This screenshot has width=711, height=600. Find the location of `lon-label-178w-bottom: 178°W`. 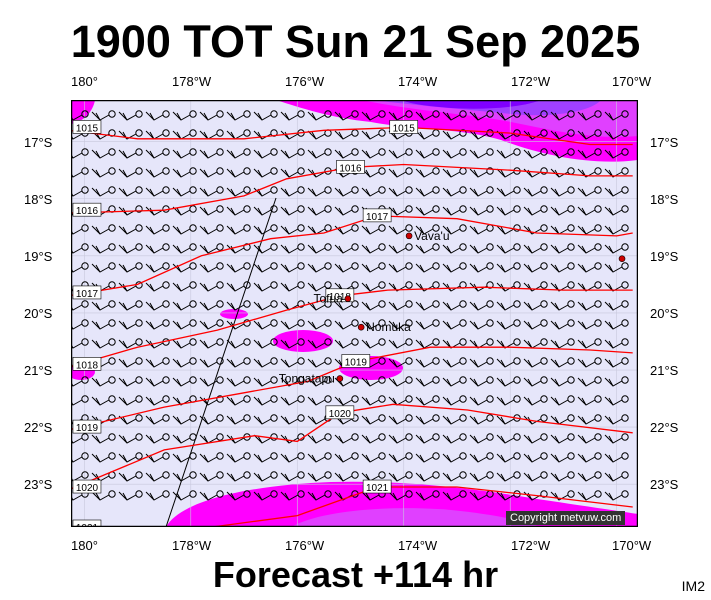

lon-label-178w-bottom: 178°W is located at coordinates (192, 545).